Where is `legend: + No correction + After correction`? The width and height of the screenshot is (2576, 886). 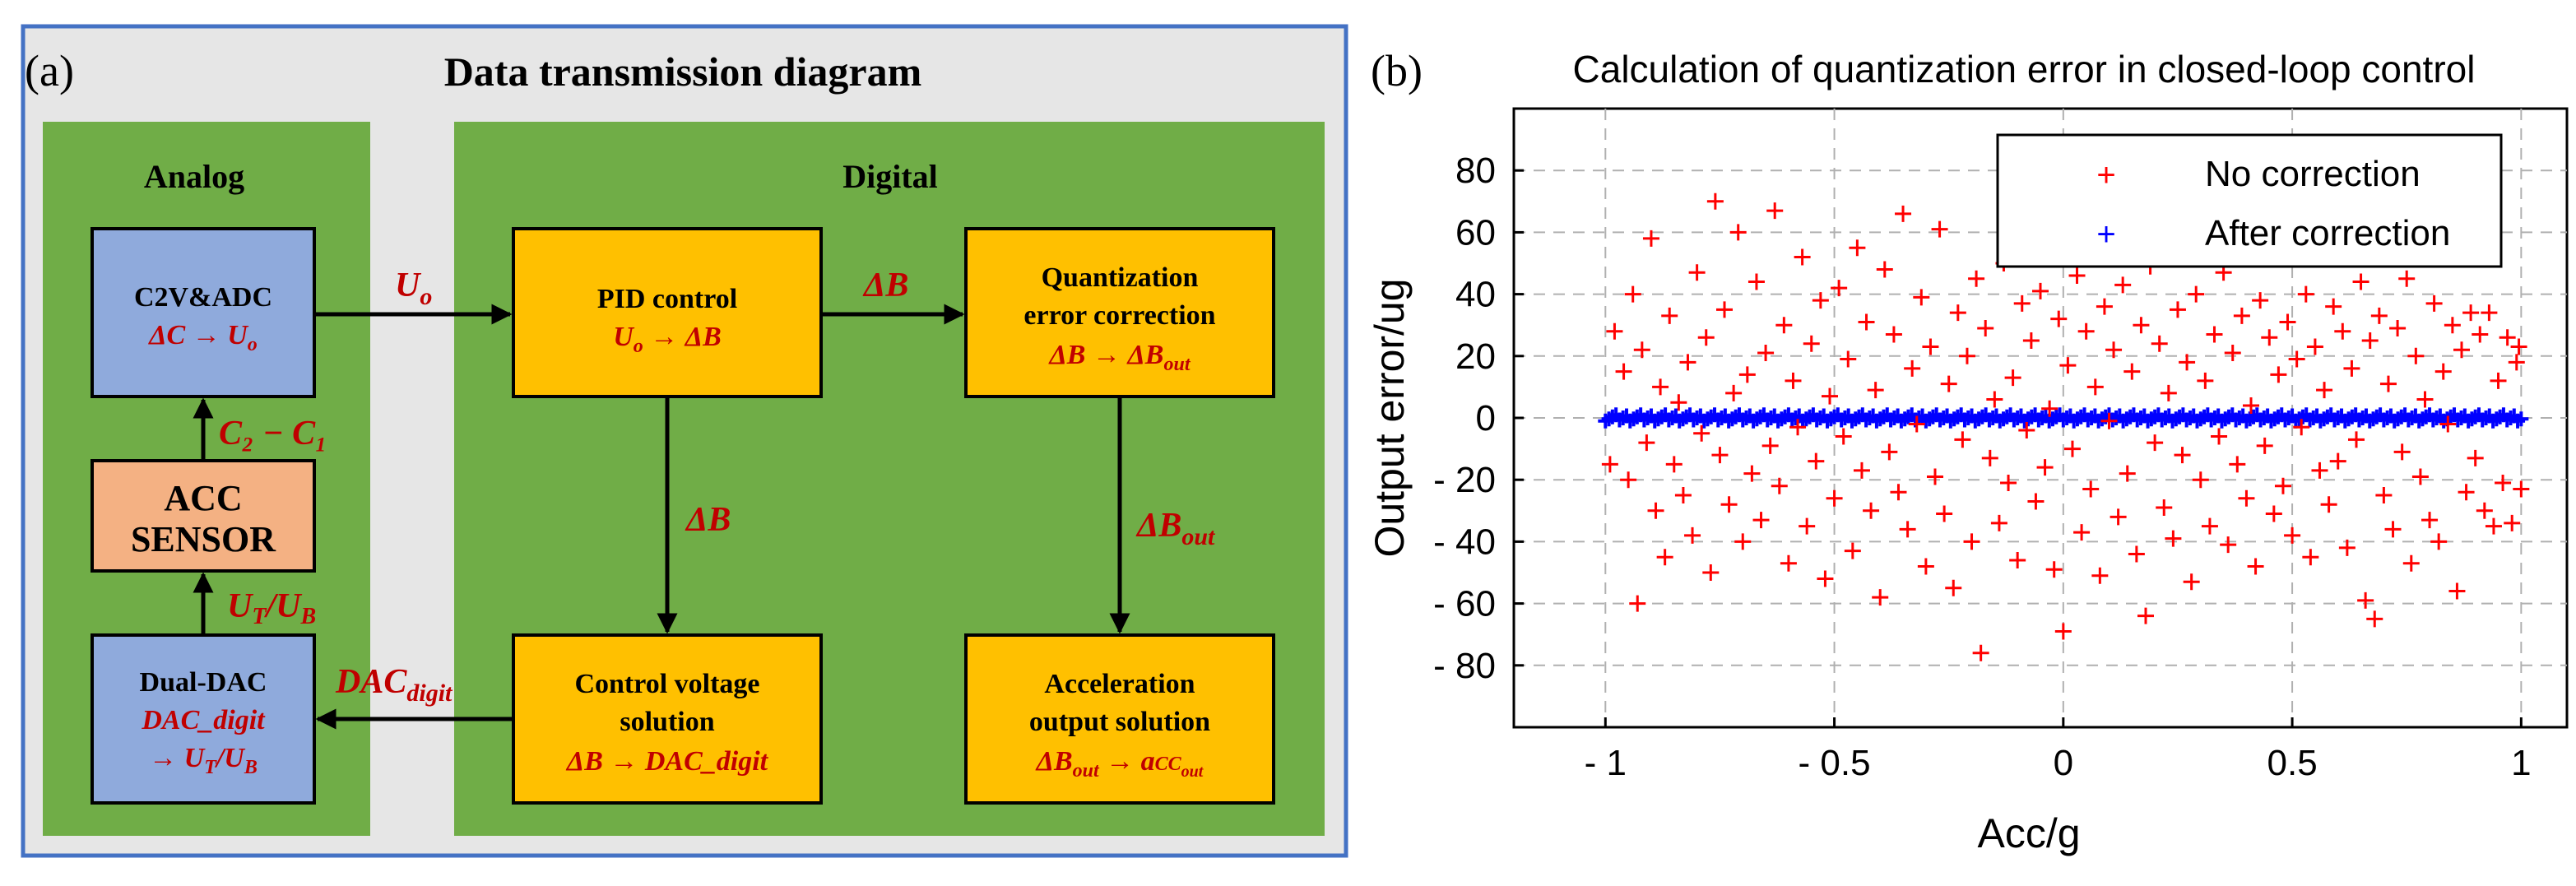
legend: + No correction + After correction is located at coordinates (2249, 200).